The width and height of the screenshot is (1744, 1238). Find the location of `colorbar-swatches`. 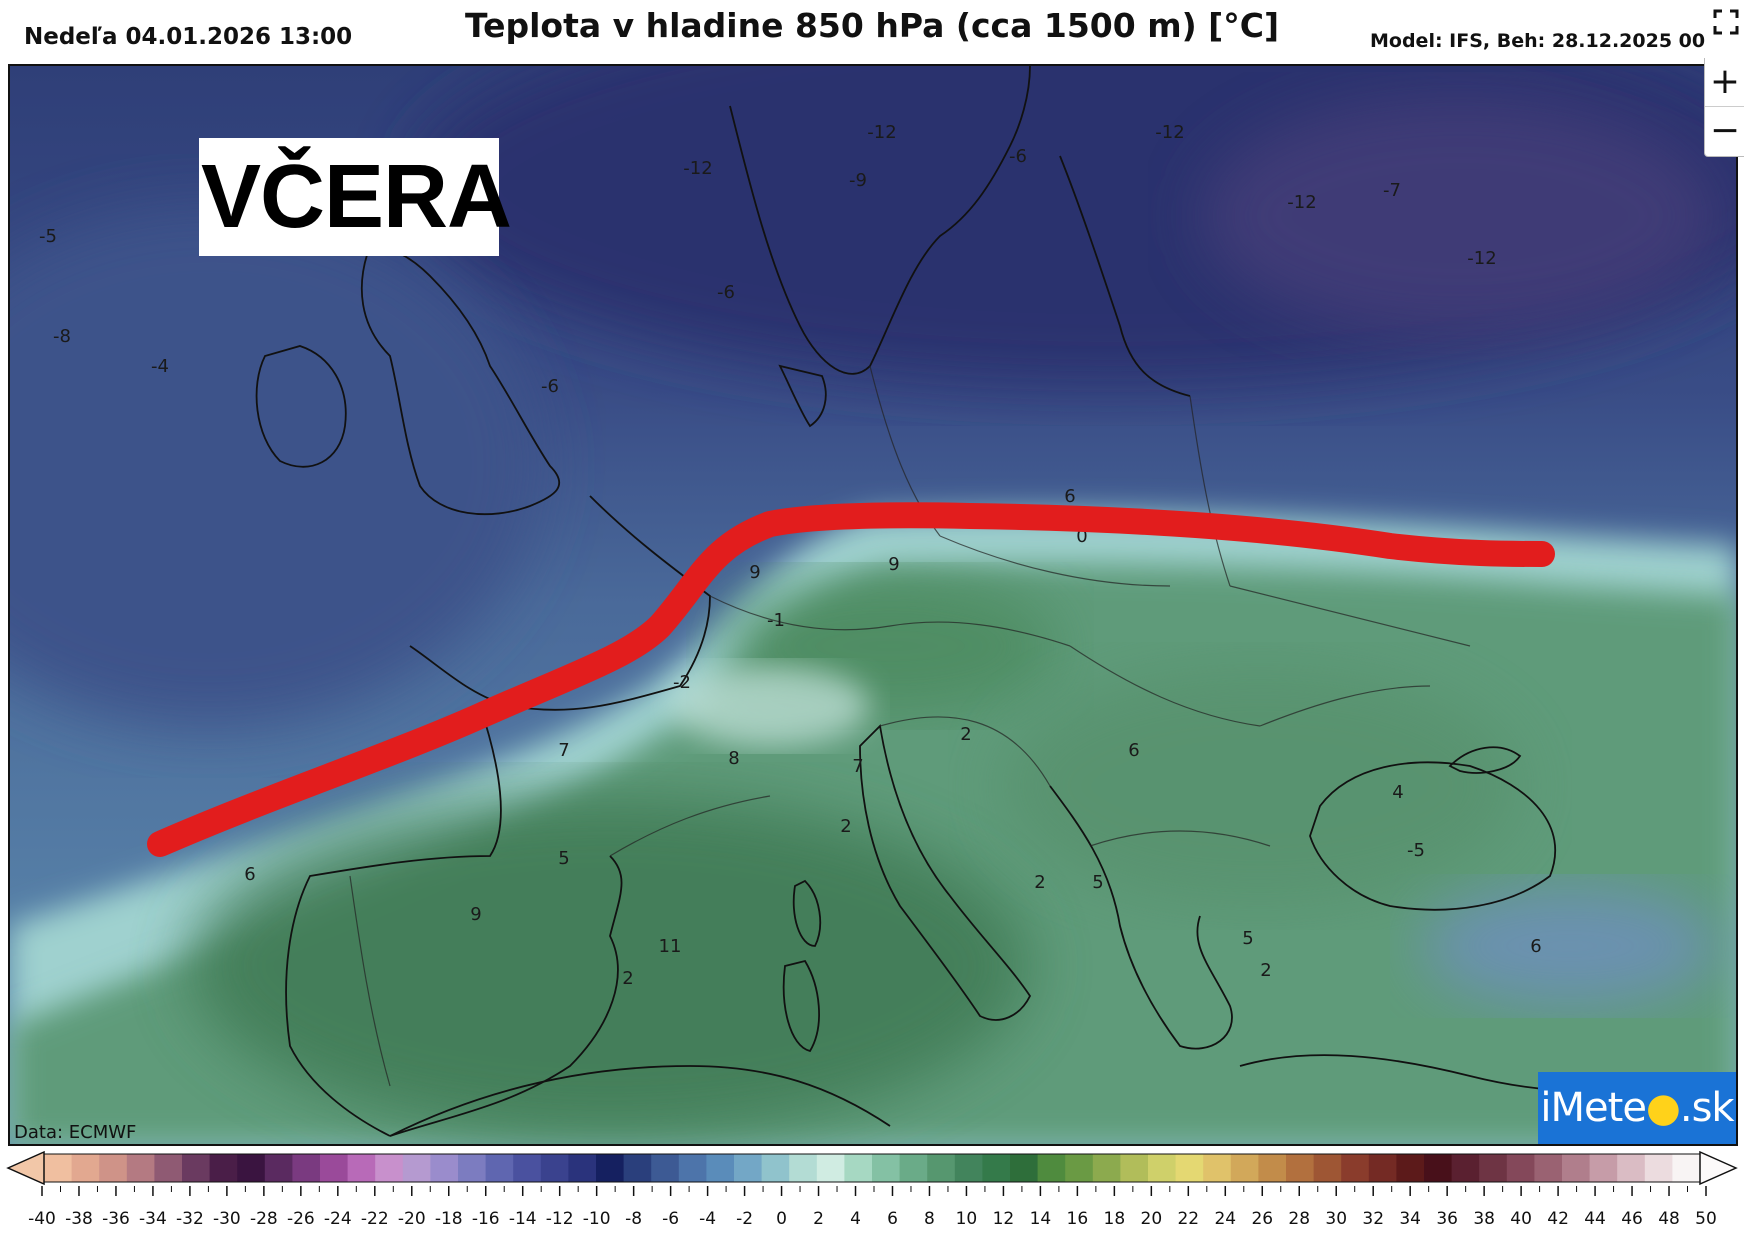

colorbar-swatches is located at coordinates (872, 1168).